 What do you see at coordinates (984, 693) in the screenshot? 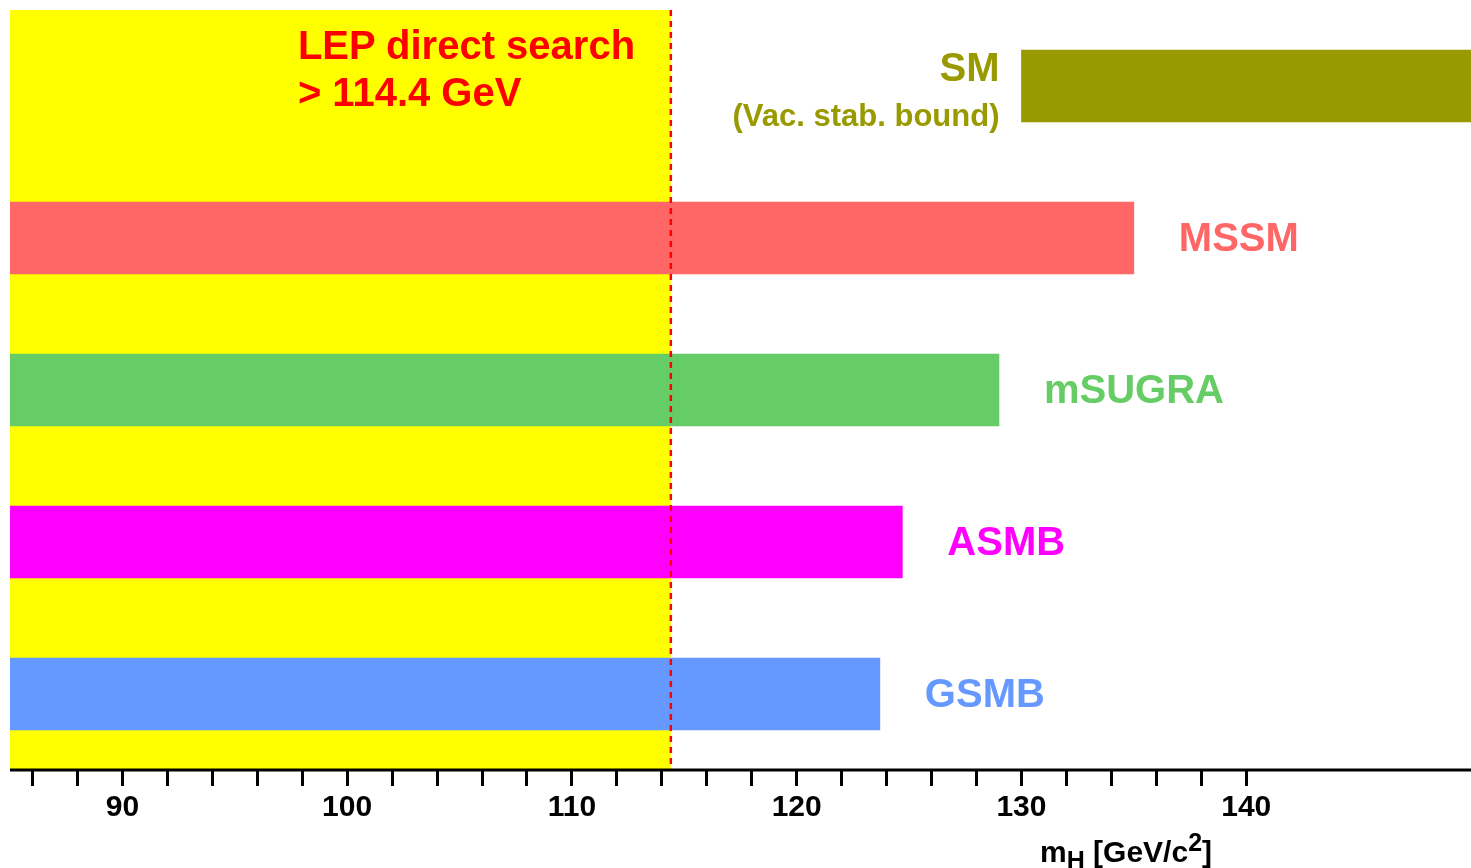
I see `y-tick-label: GSMB` at bounding box center [984, 693].